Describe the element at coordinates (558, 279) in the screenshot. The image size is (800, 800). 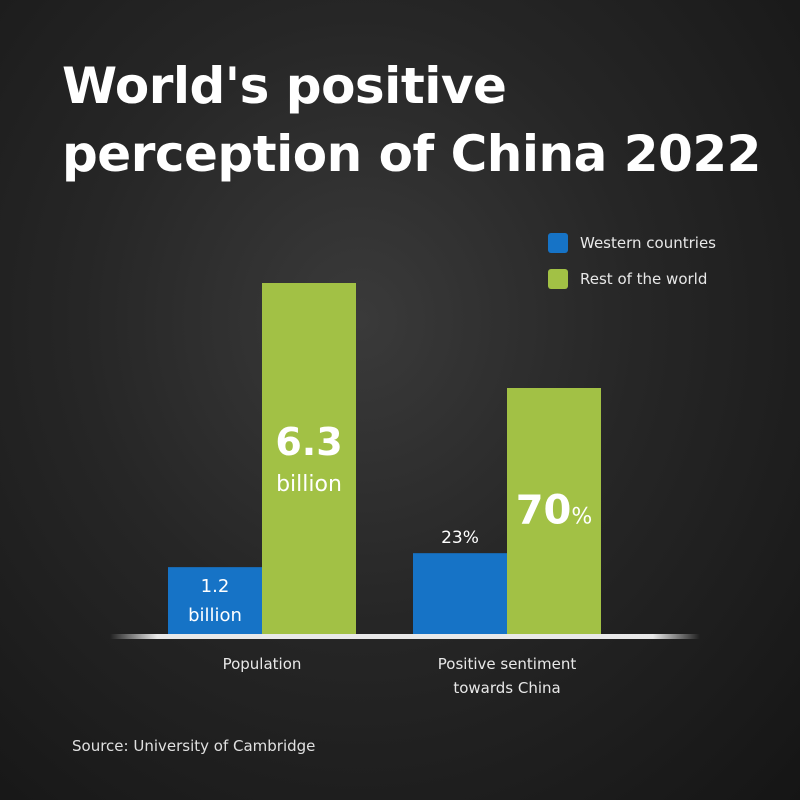
I see `legend-swatch-rest` at that location.